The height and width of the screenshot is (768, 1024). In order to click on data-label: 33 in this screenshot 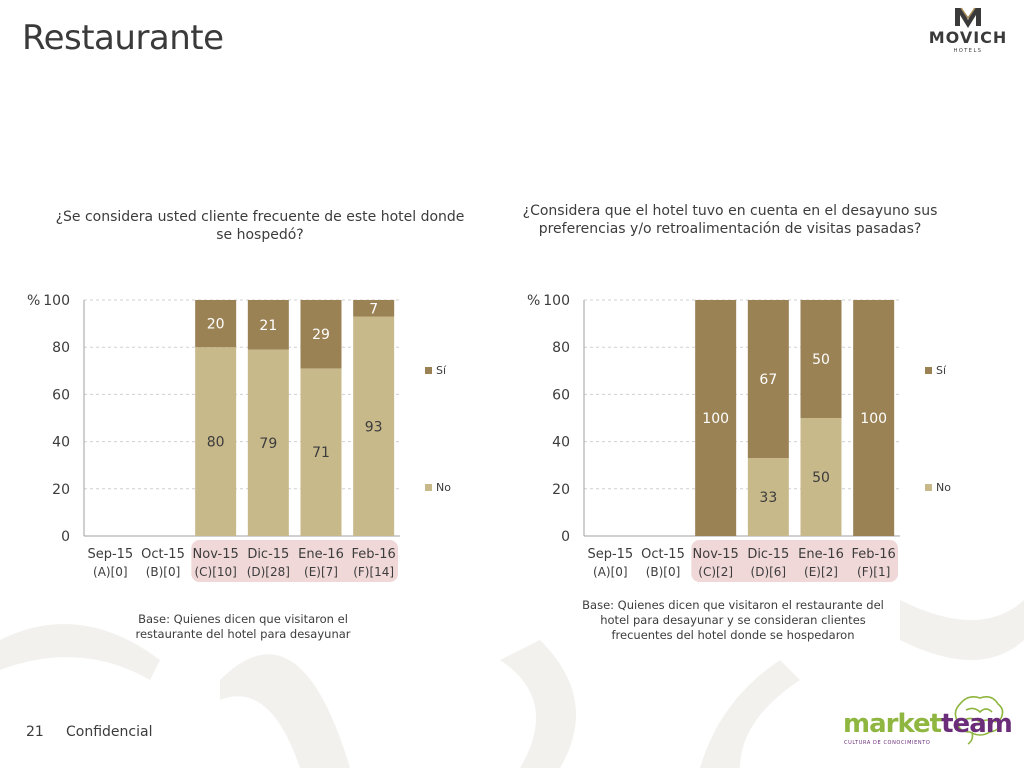, I will do `click(768, 498)`.